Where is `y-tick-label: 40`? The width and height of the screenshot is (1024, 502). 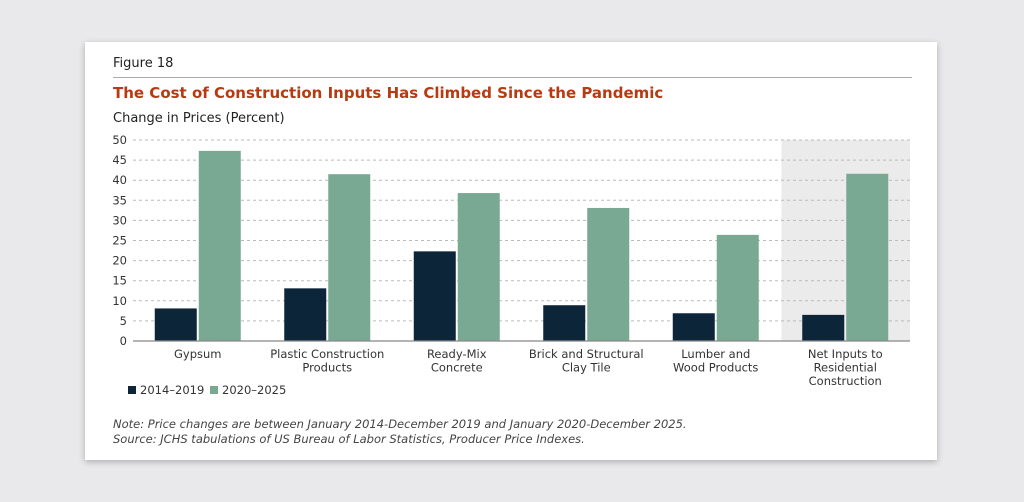
y-tick-label: 40 is located at coordinates (119, 180).